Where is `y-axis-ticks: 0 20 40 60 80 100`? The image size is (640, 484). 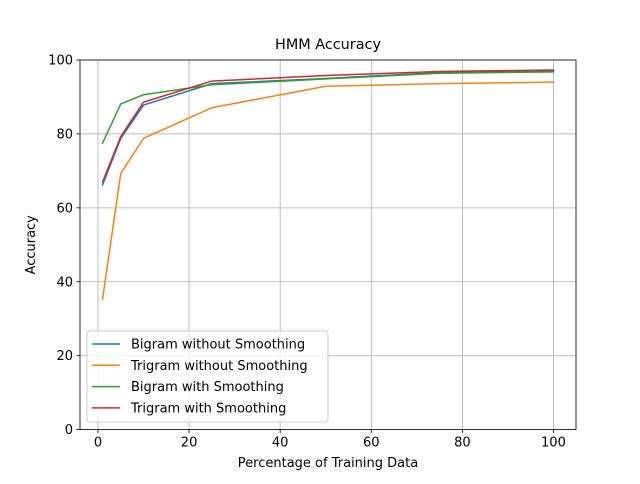 y-axis-ticks: 0 20 40 60 80 100 is located at coordinates (64, 246).